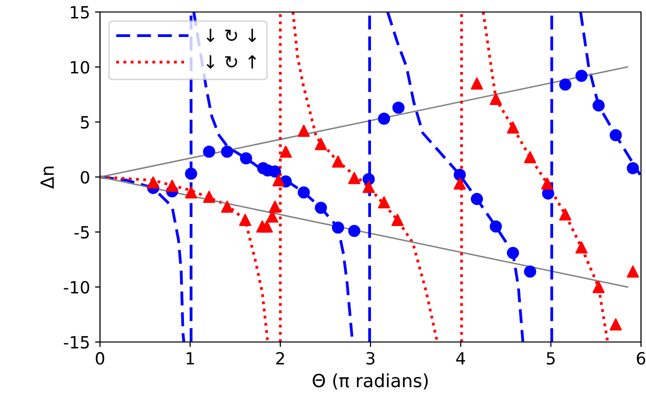 The height and width of the screenshot is (412, 646). What do you see at coordinates (370, 358) in the screenshot?
I see `x-tick-label: 3` at bounding box center [370, 358].